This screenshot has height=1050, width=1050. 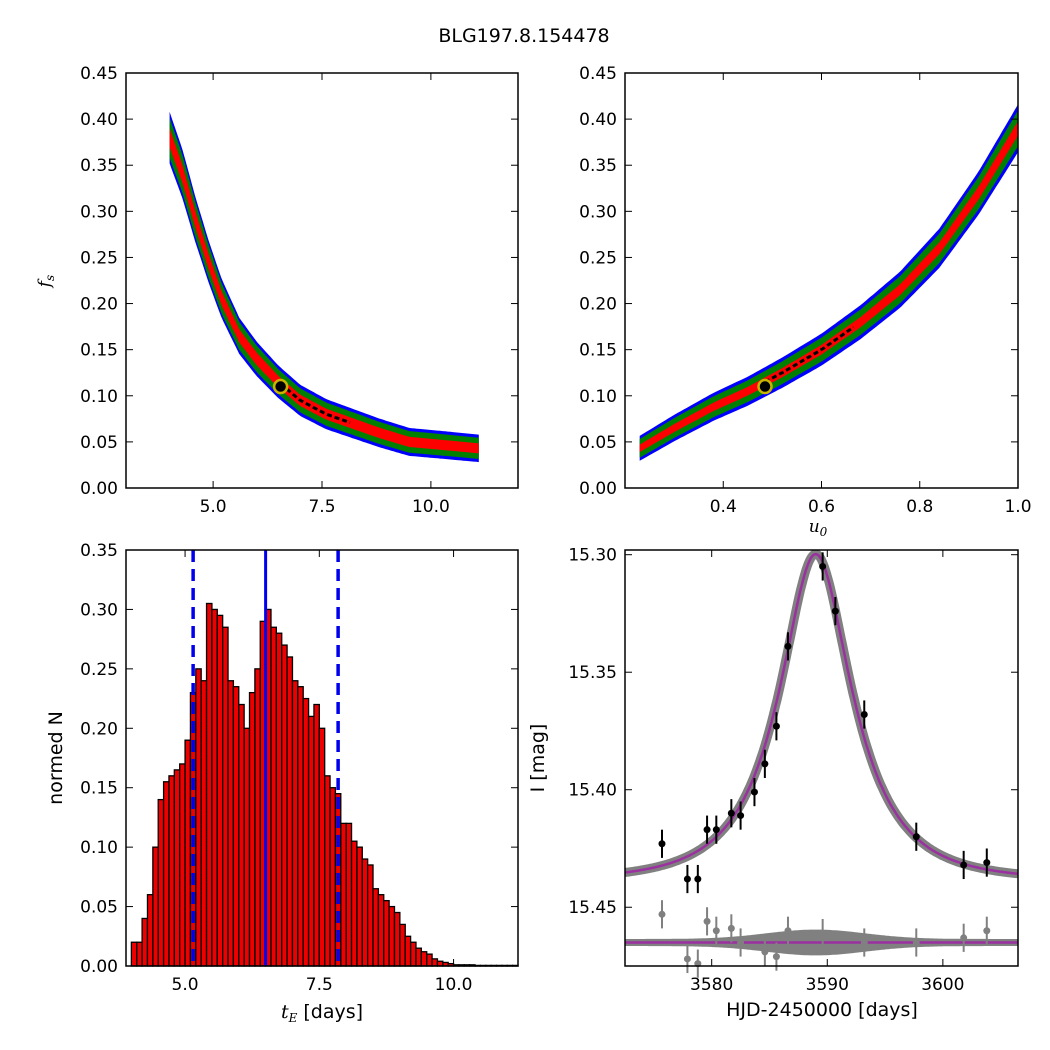 What do you see at coordinates (598, 397) in the screenshot?
I see `y-tick-label: 0.10` at bounding box center [598, 397].